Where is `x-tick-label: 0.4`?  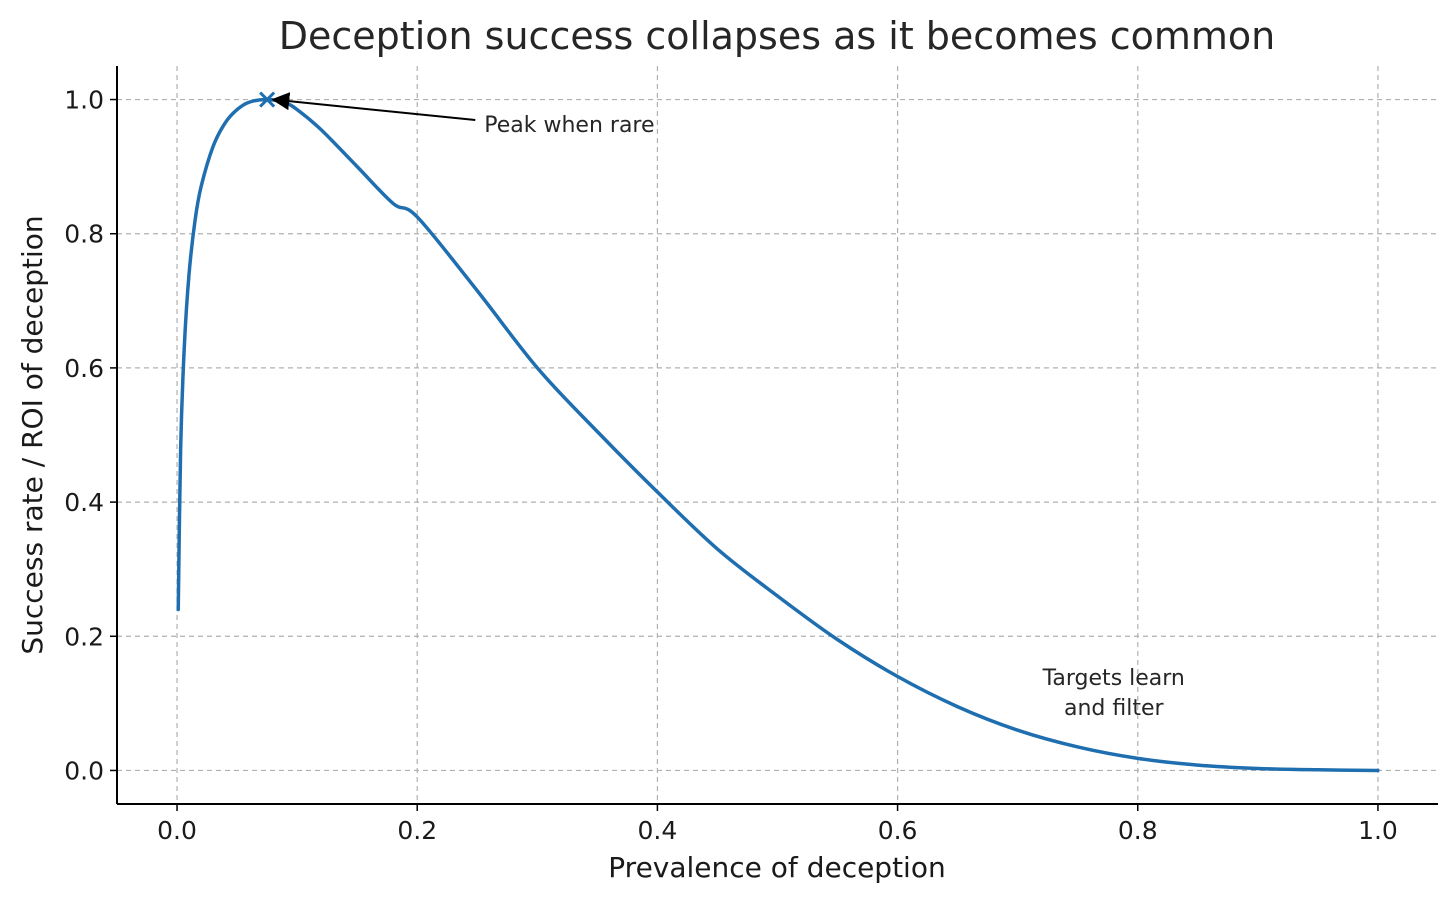 x-tick-label: 0.4 is located at coordinates (658, 830).